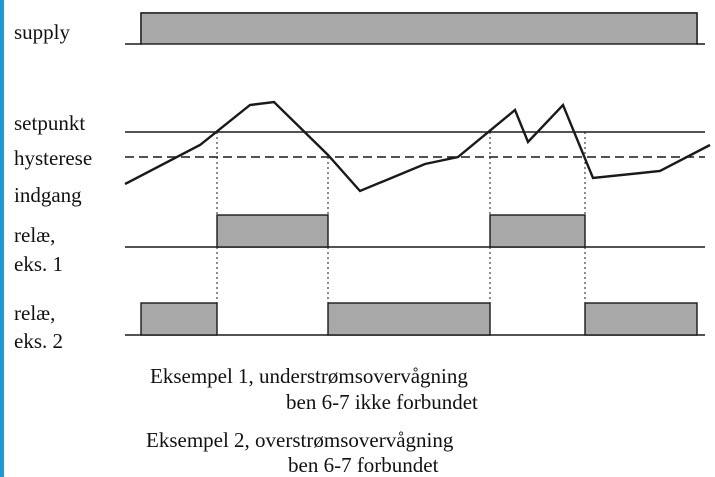 The width and height of the screenshot is (715, 477). What do you see at coordinates (38, 341) in the screenshot?
I see `label-relay2-line2: eks. 2` at bounding box center [38, 341].